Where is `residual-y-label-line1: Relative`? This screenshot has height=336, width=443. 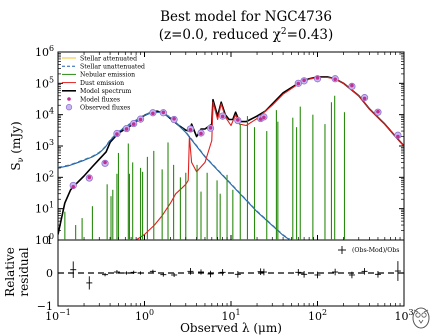 residual-y-label-line1: Relative is located at coordinates (10, 272).